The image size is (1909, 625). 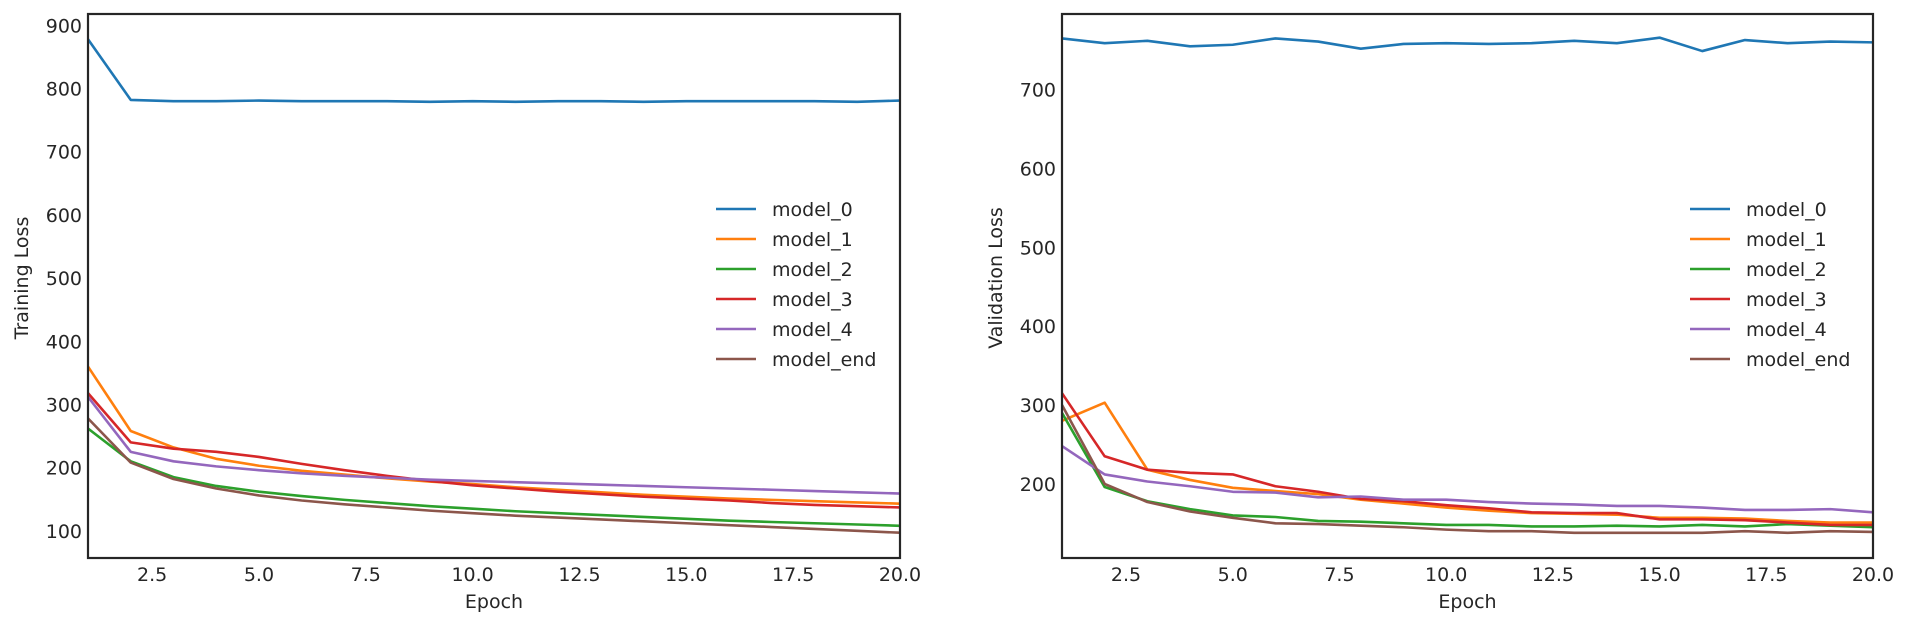 What do you see at coordinates (1038, 327) in the screenshot?
I see `validation-y-tick-label: 400` at bounding box center [1038, 327].